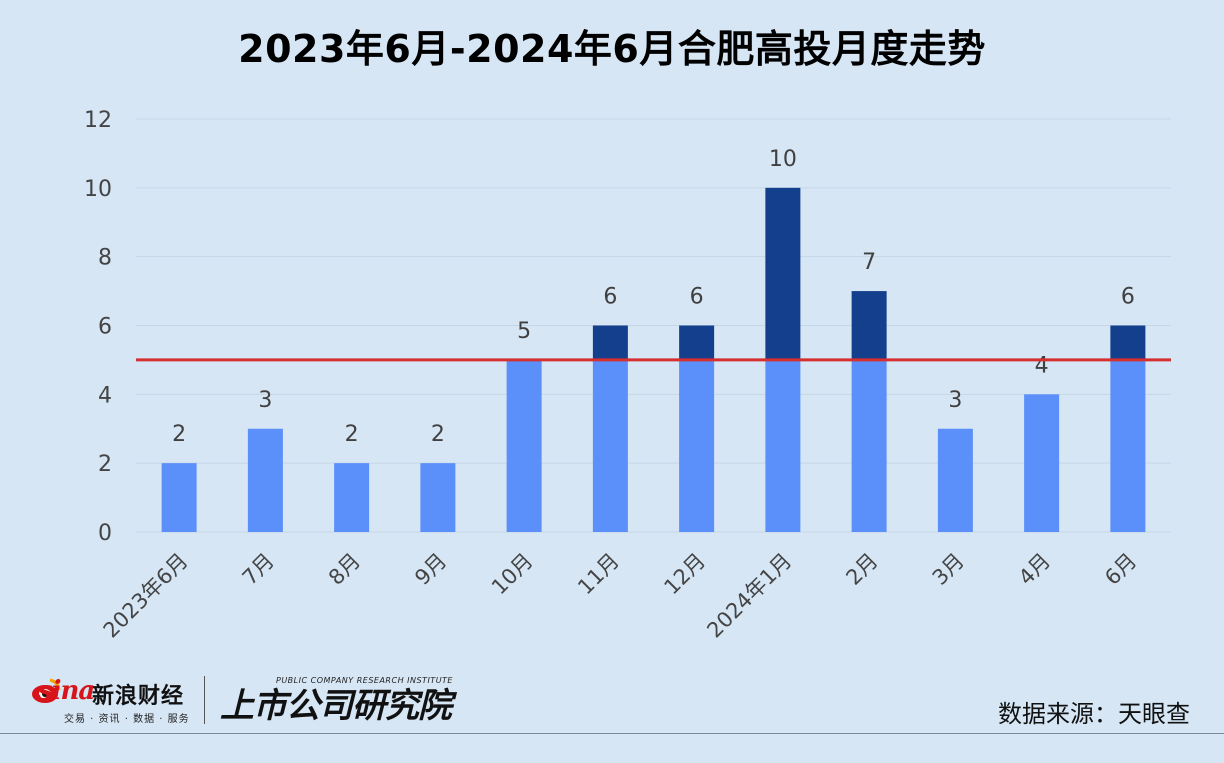  What do you see at coordinates (749, 596) in the screenshot?
I see `x-tick-label: 2024年1月` at bounding box center [749, 596].